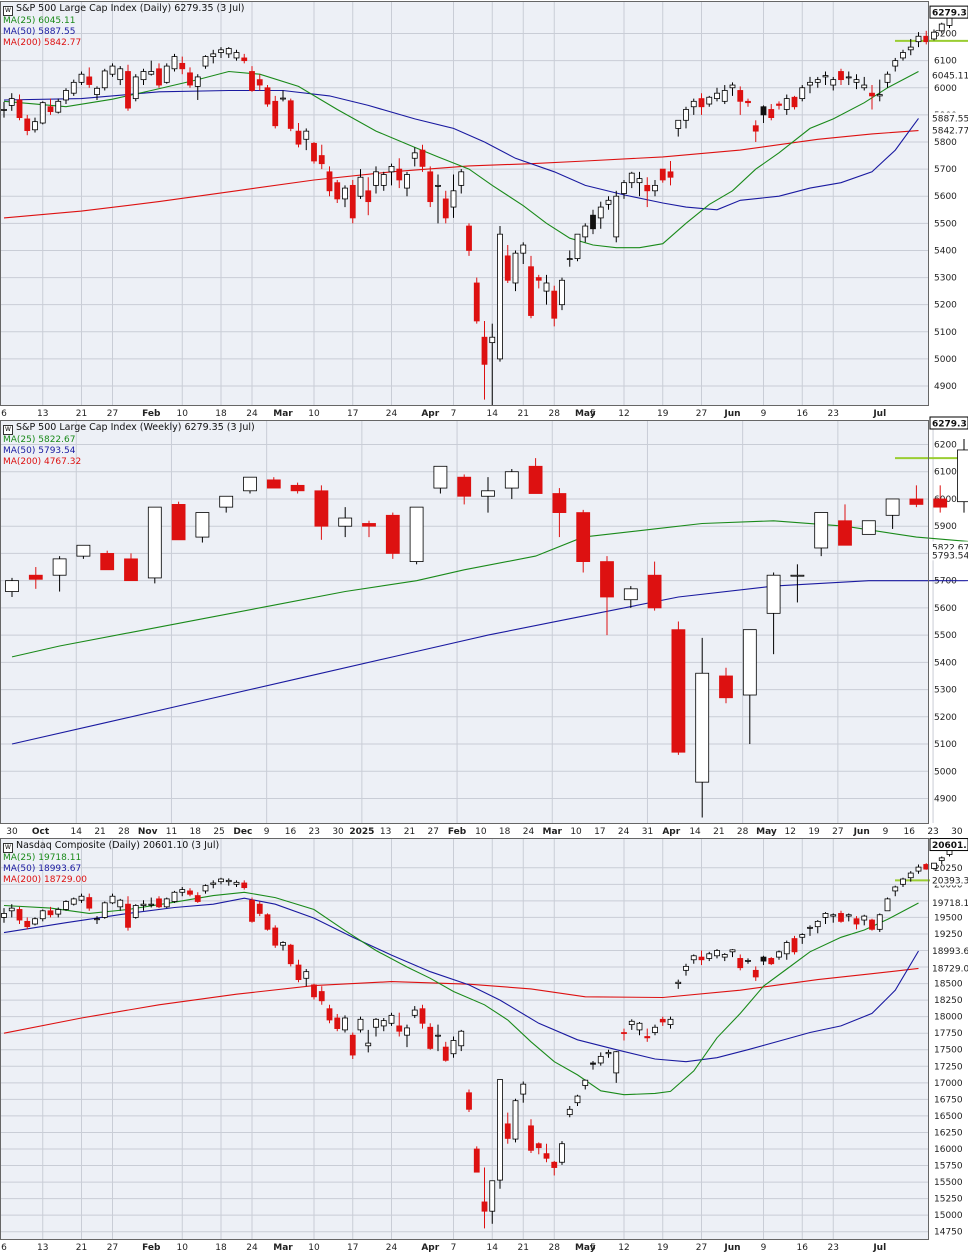 This screenshot has height=1252, width=968. I want to click on ma-value-label: 5822.67, so click(950, 548).